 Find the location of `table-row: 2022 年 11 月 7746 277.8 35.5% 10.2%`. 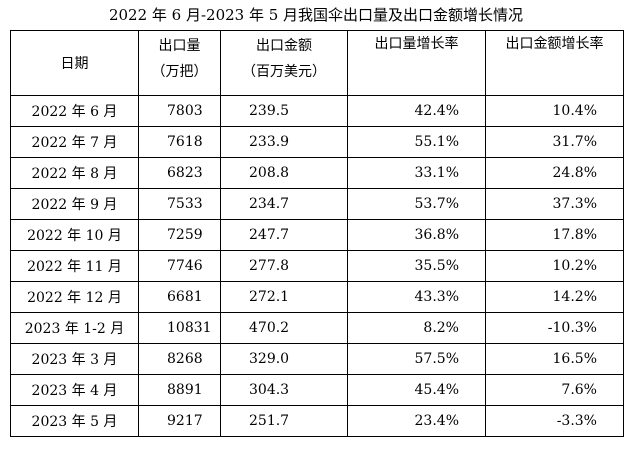

table-row: 2022 年 11 月 7746 277.8 35.5% 10.2% is located at coordinates (317, 266).